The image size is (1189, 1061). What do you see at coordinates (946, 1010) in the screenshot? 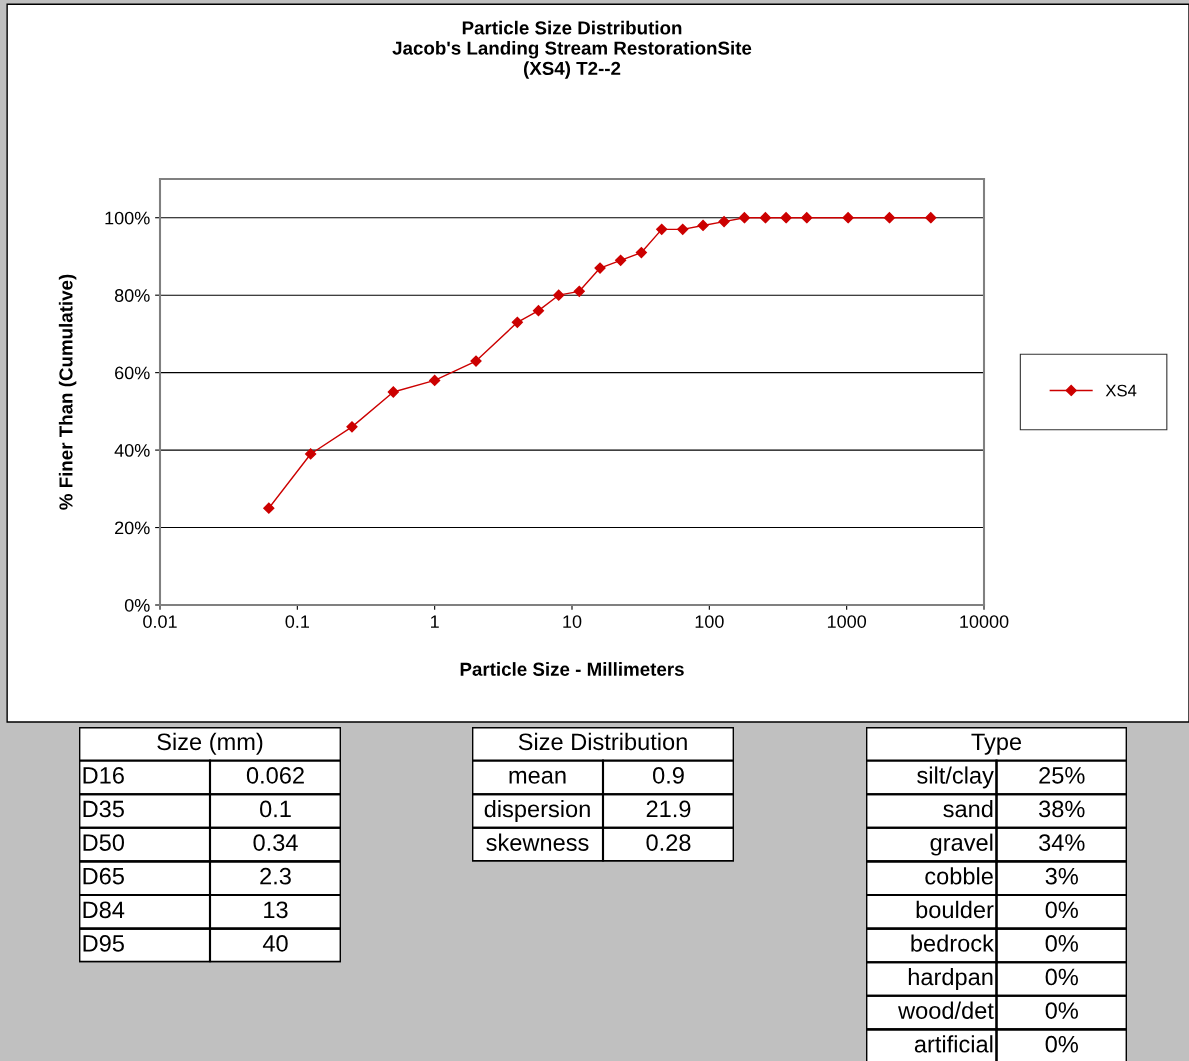
I see `category-label: wood/det` at bounding box center [946, 1010].